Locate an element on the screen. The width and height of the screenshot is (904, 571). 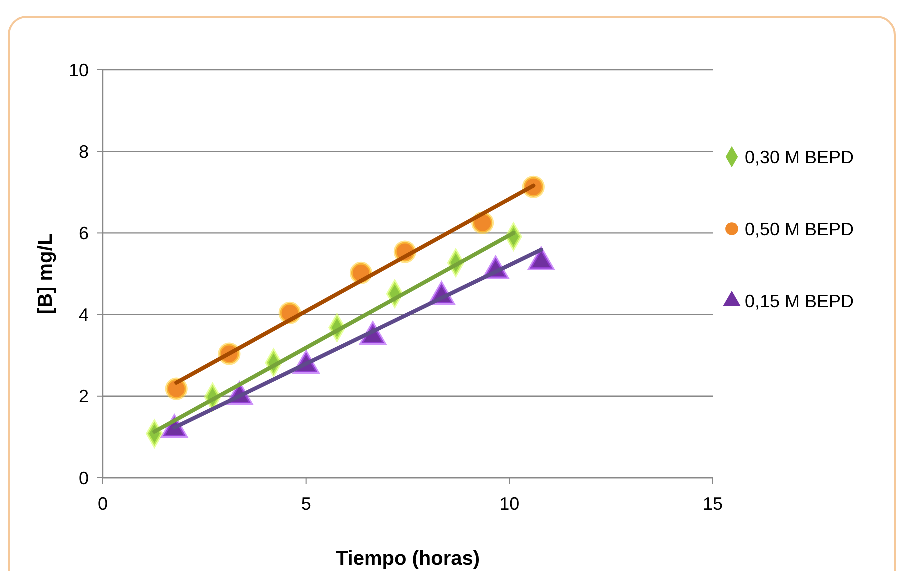
legend-label: 0,15 M BEPD is located at coordinates (799, 301).